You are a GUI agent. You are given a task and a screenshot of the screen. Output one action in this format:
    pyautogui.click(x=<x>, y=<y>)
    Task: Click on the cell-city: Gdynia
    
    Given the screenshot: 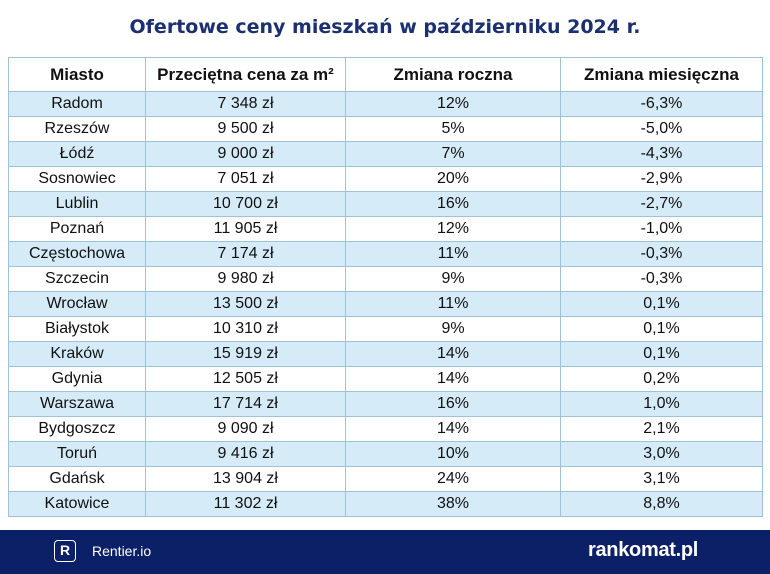 What is the action you would take?
    pyautogui.click(x=77, y=379)
    